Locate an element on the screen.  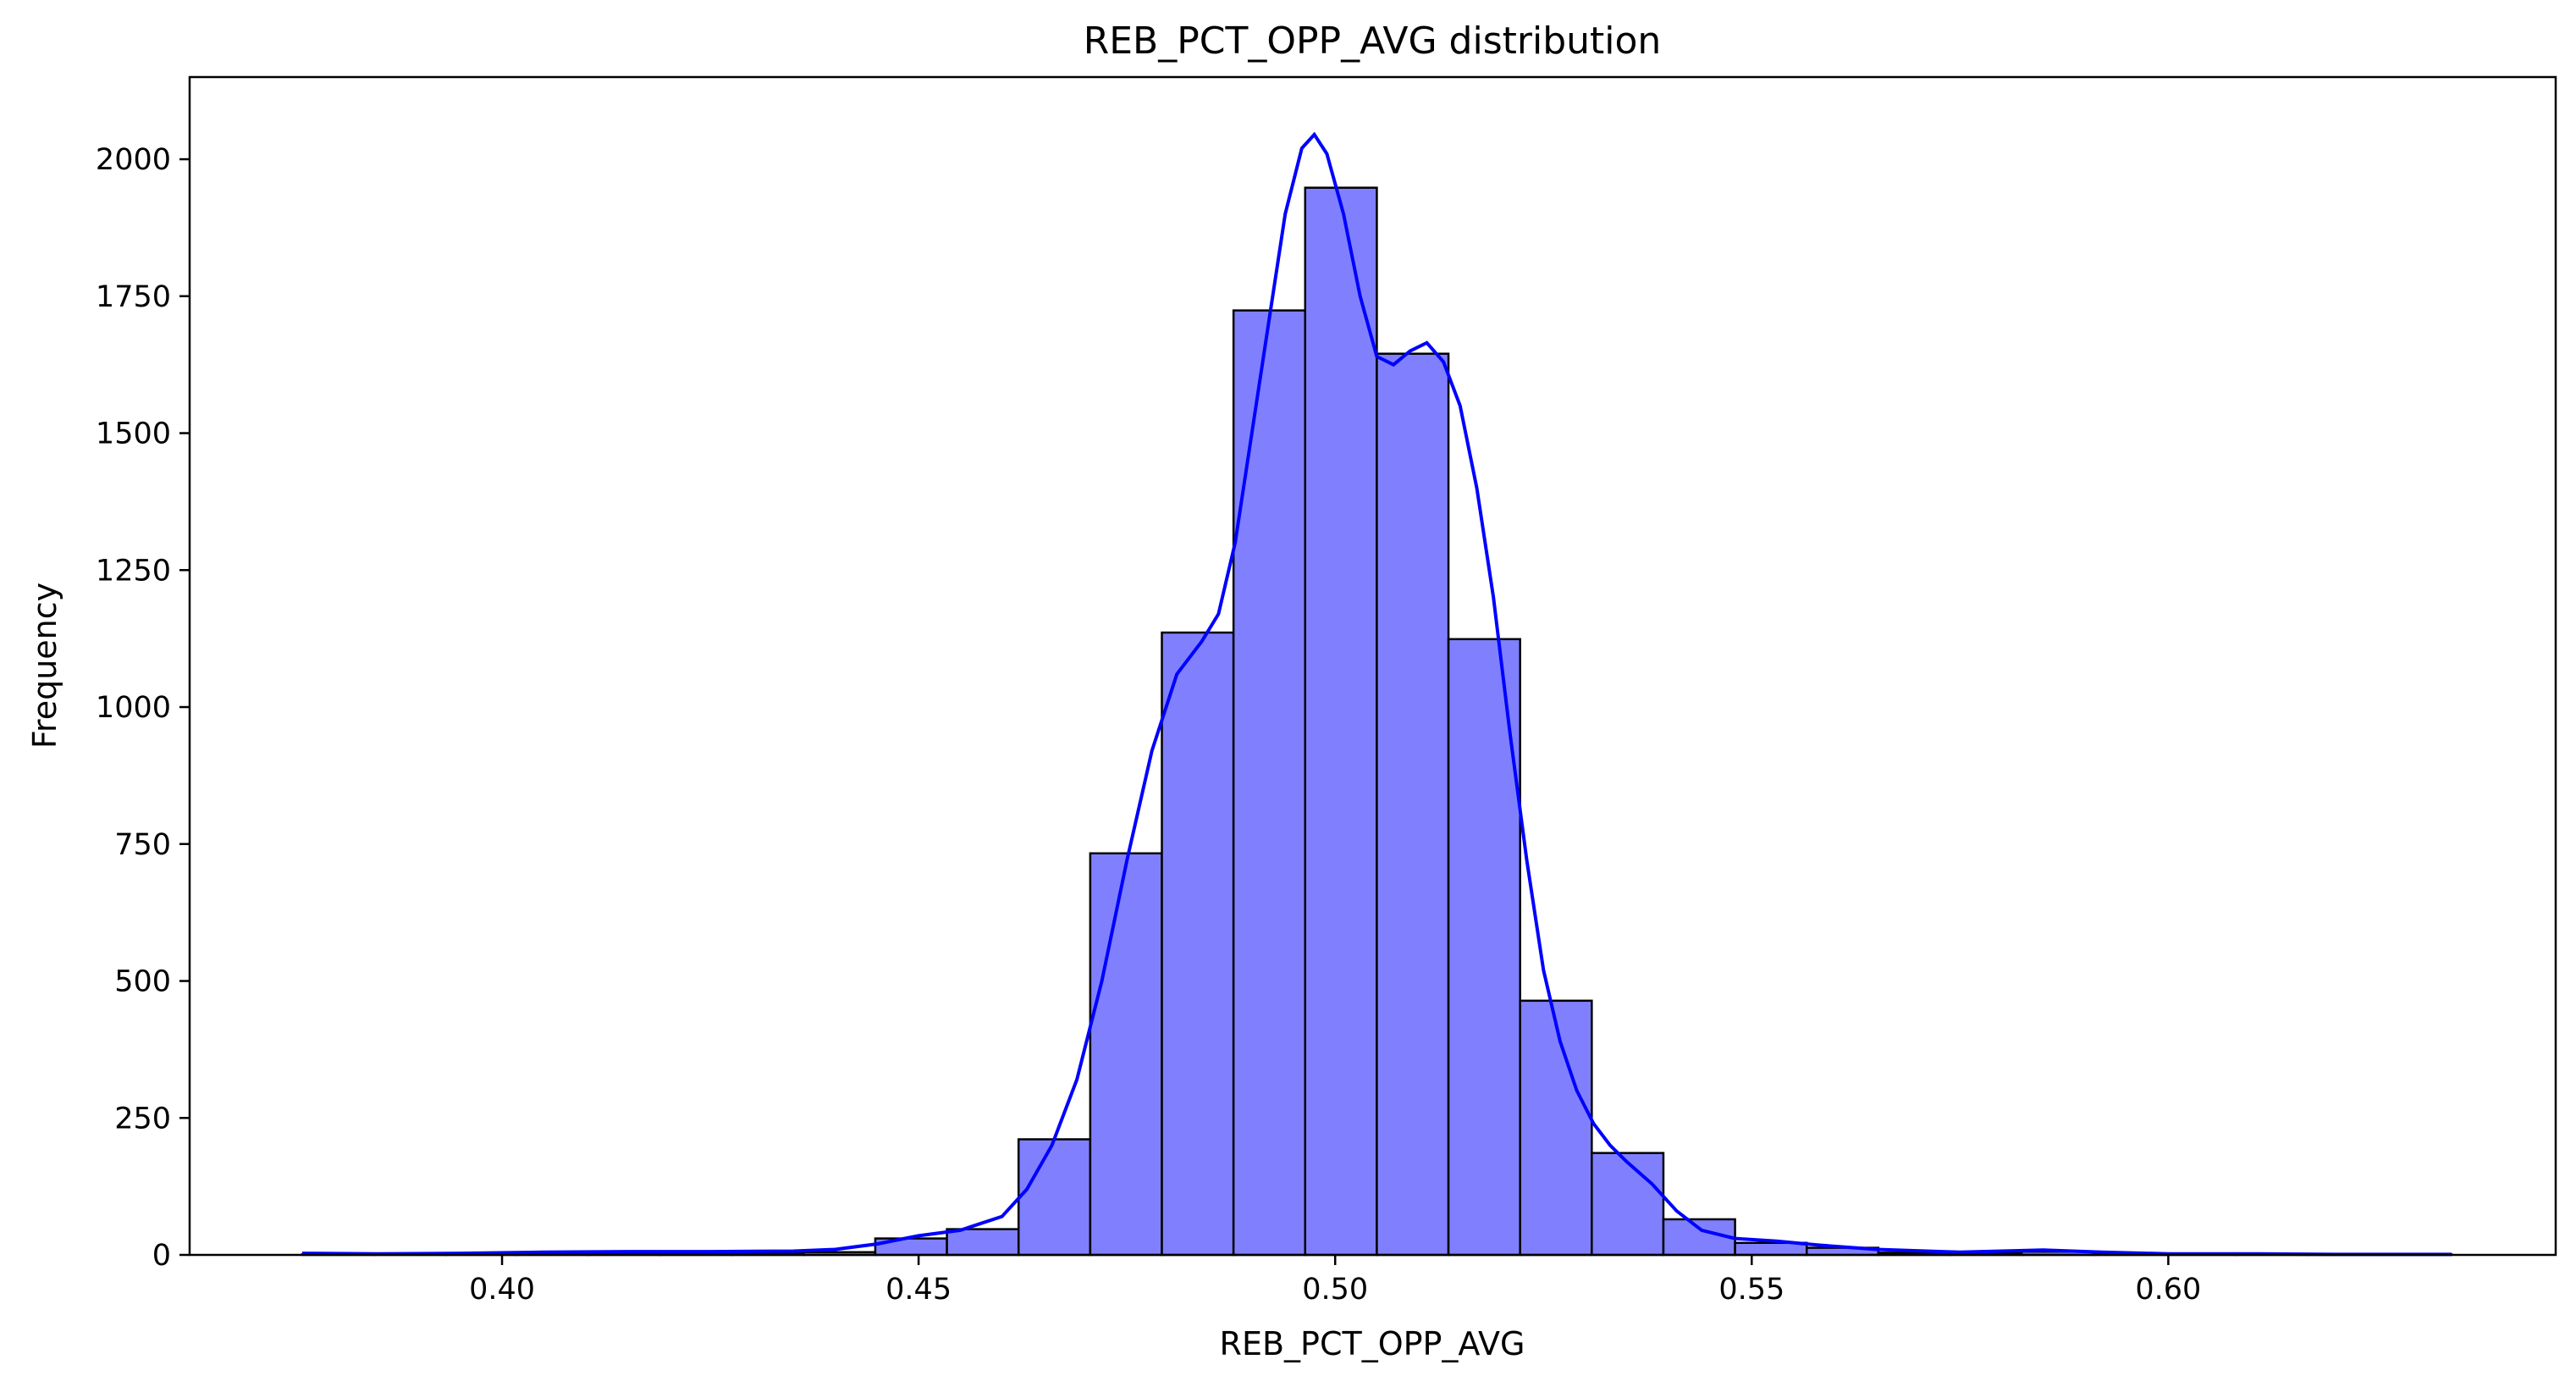
x-tick-label: 0.50 is located at coordinates (1335, 1290).